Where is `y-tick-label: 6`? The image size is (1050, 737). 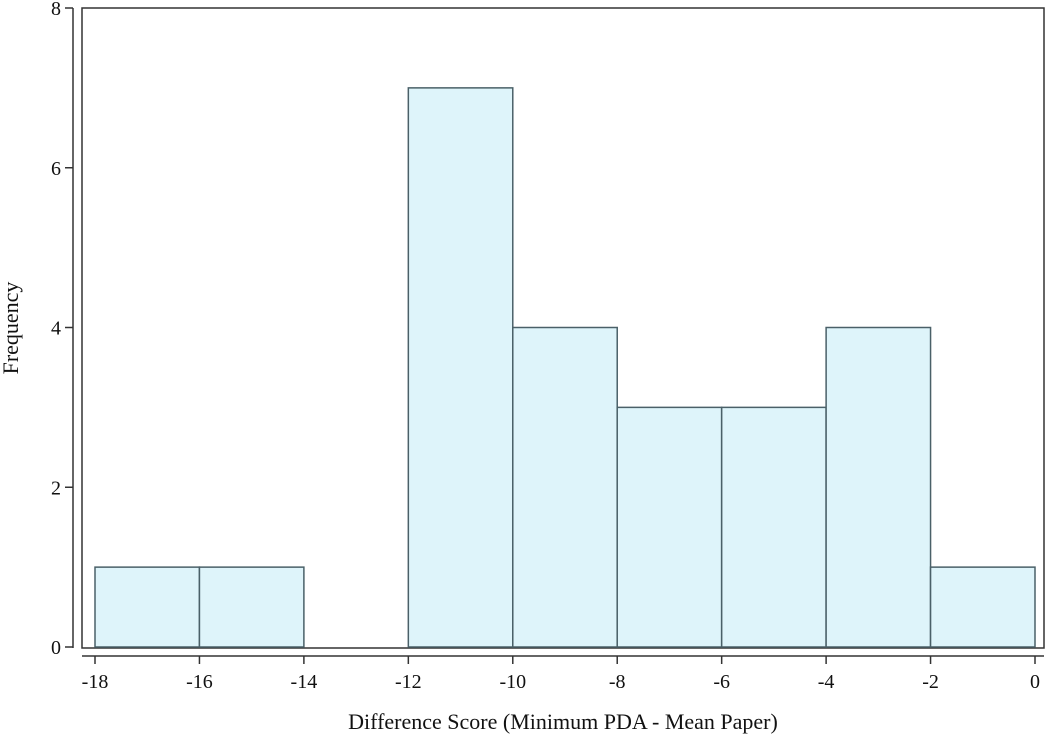 y-tick-label: 6 is located at coordinates (56, 169).